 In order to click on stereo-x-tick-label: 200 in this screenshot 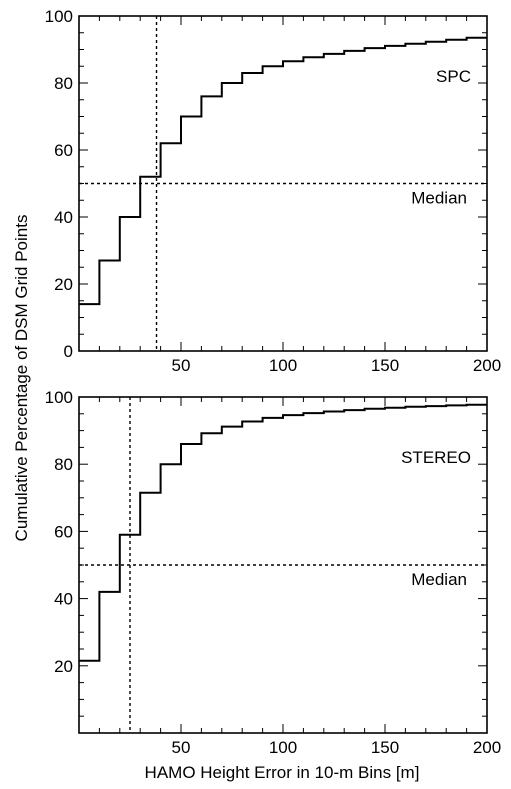, I will do `click(487, 747)`.